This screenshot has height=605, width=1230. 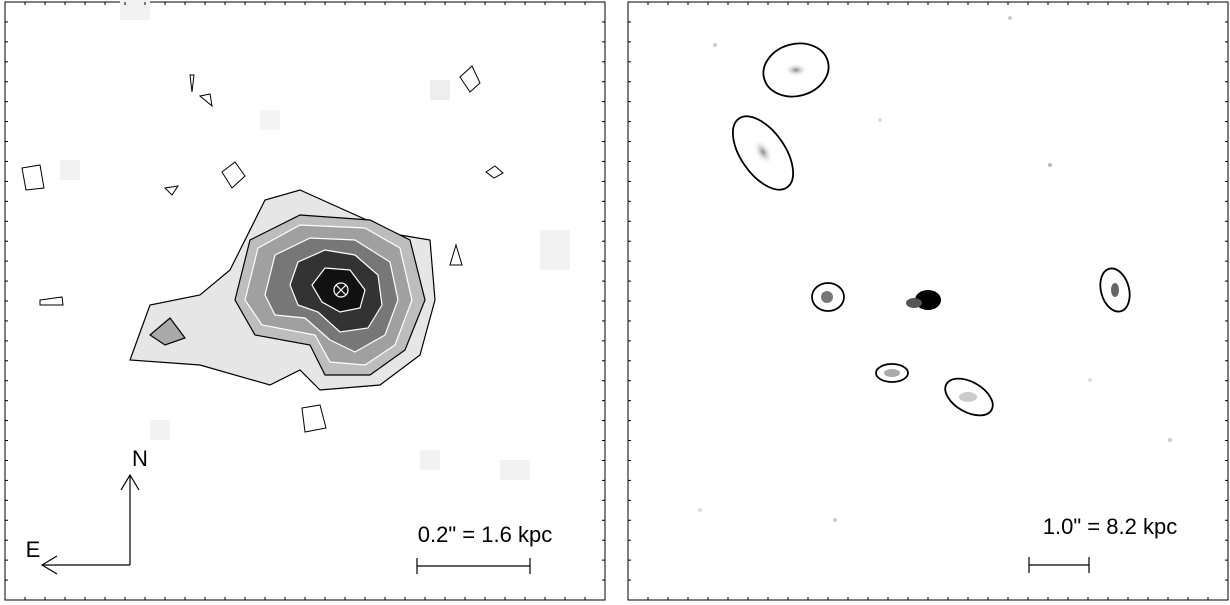 What do you see at coordinates (923, 300) in the screenshot?
I see `target-source` at bounding box center [923, 300].